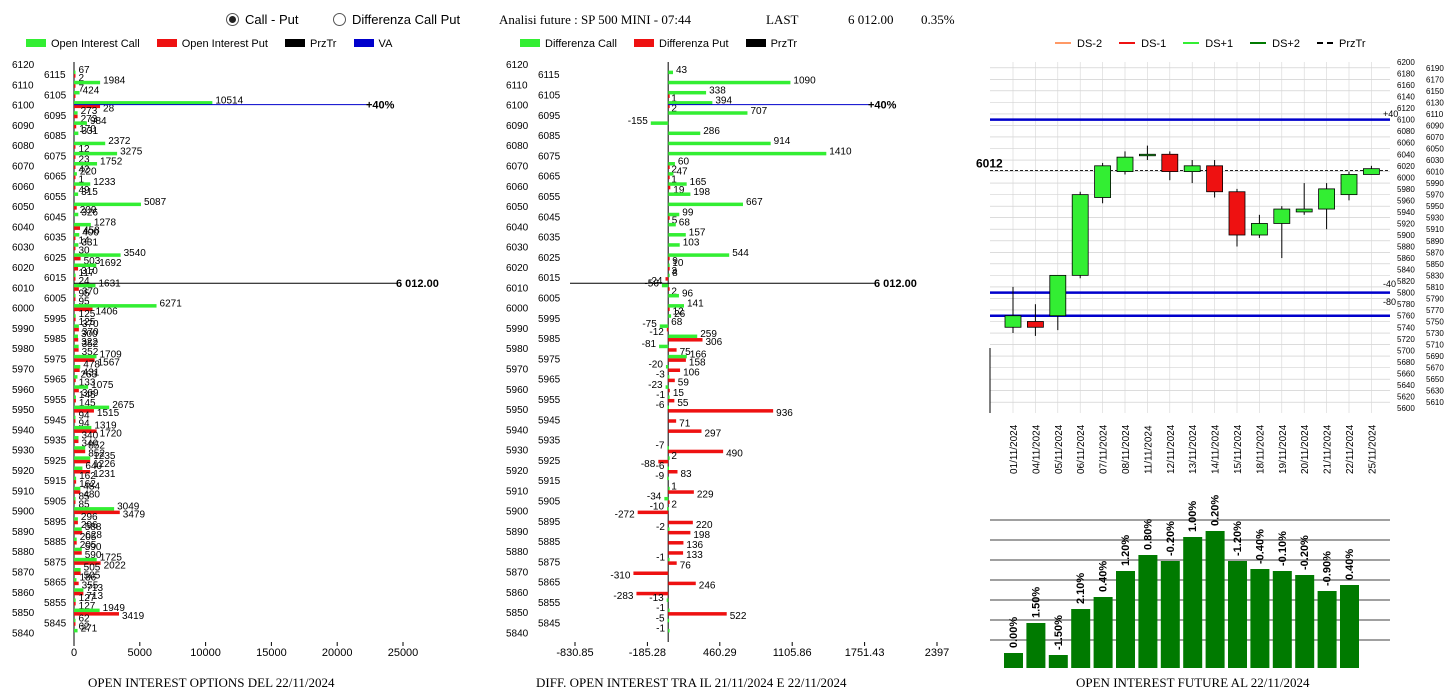 The image size is (1455, 691). Describe the element at coordinates (23, 390) in the screenshot. I see `strike-label: 5960` at that location.